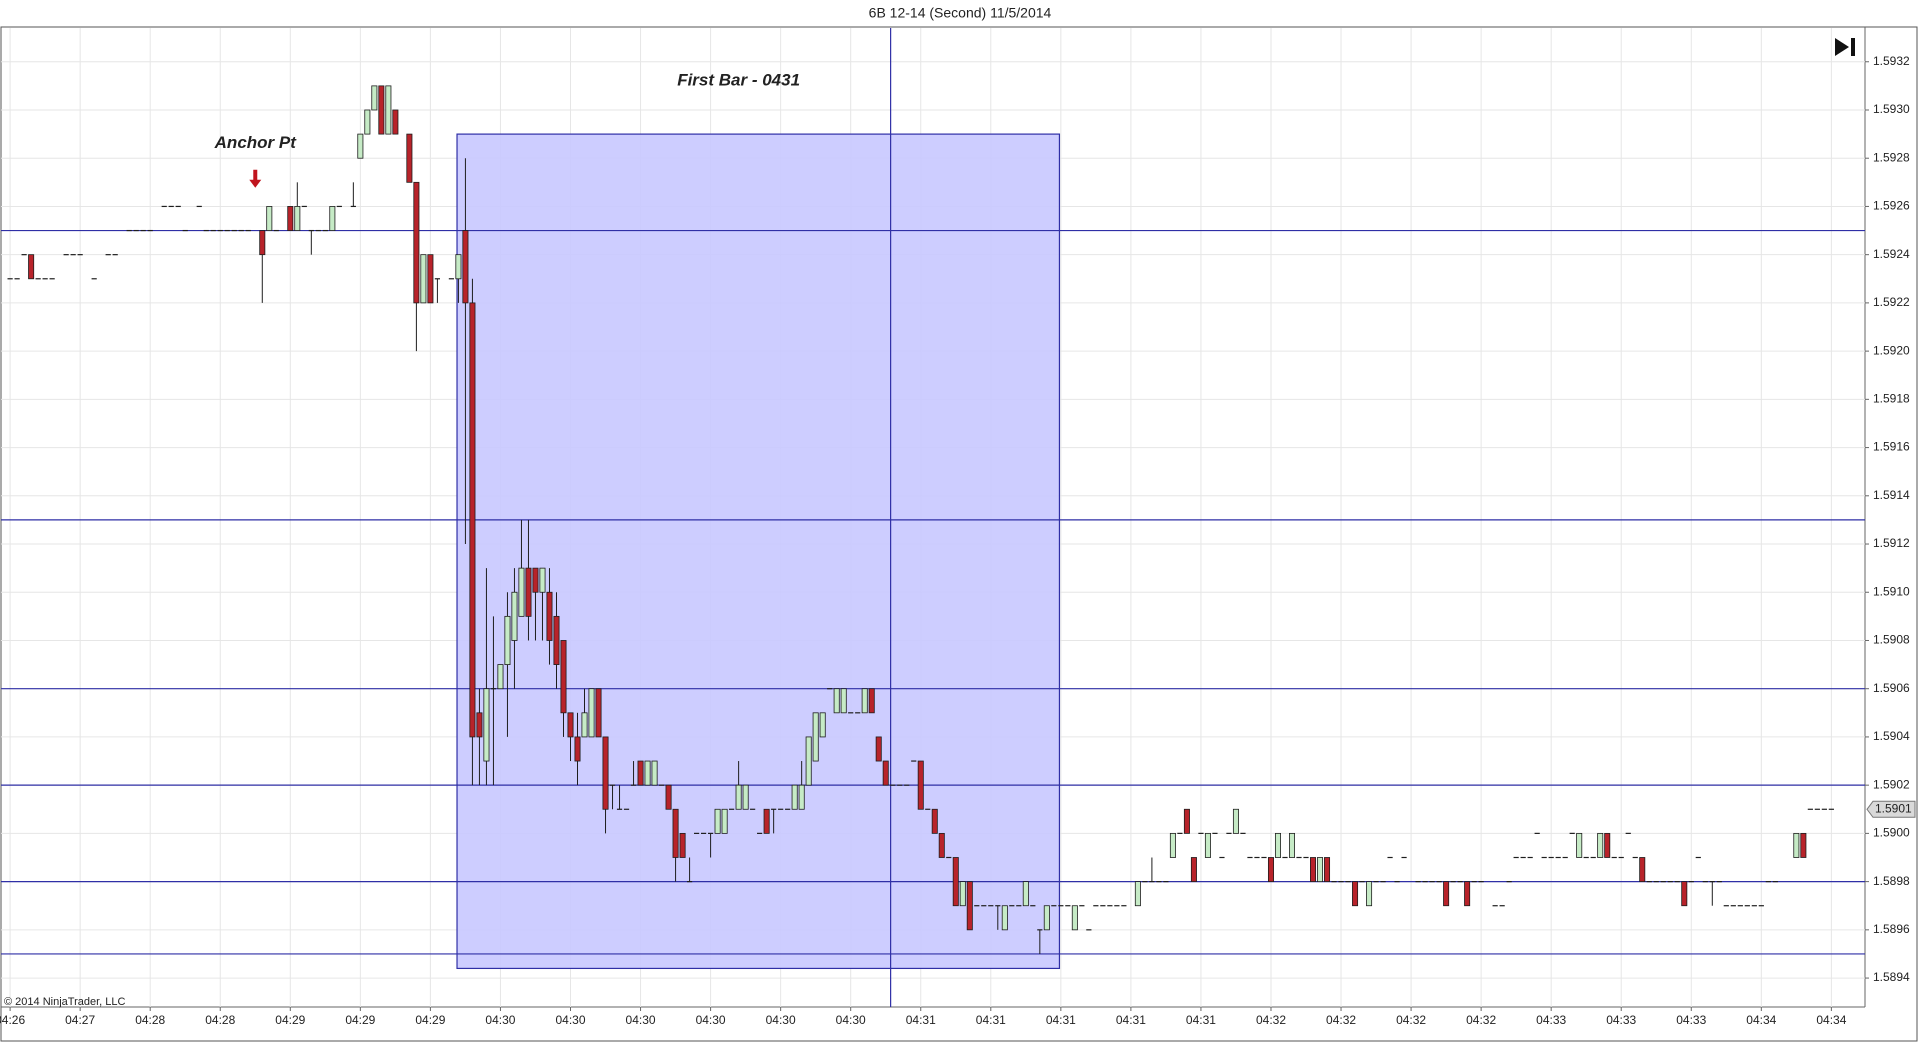  I want to click on y-tick-label: 1.5904, so click(1891, 736).